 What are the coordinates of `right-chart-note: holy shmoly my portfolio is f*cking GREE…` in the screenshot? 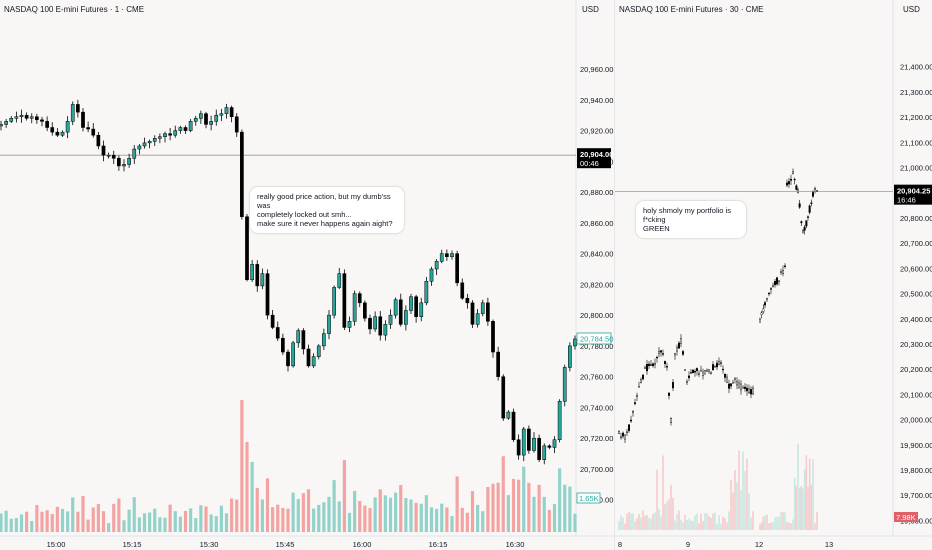 It's located at (691, 219).